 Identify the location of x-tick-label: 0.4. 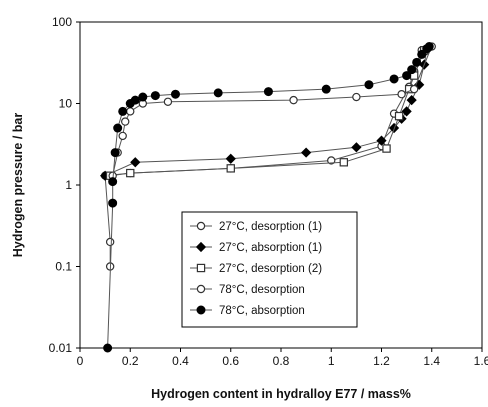
(180, 361).